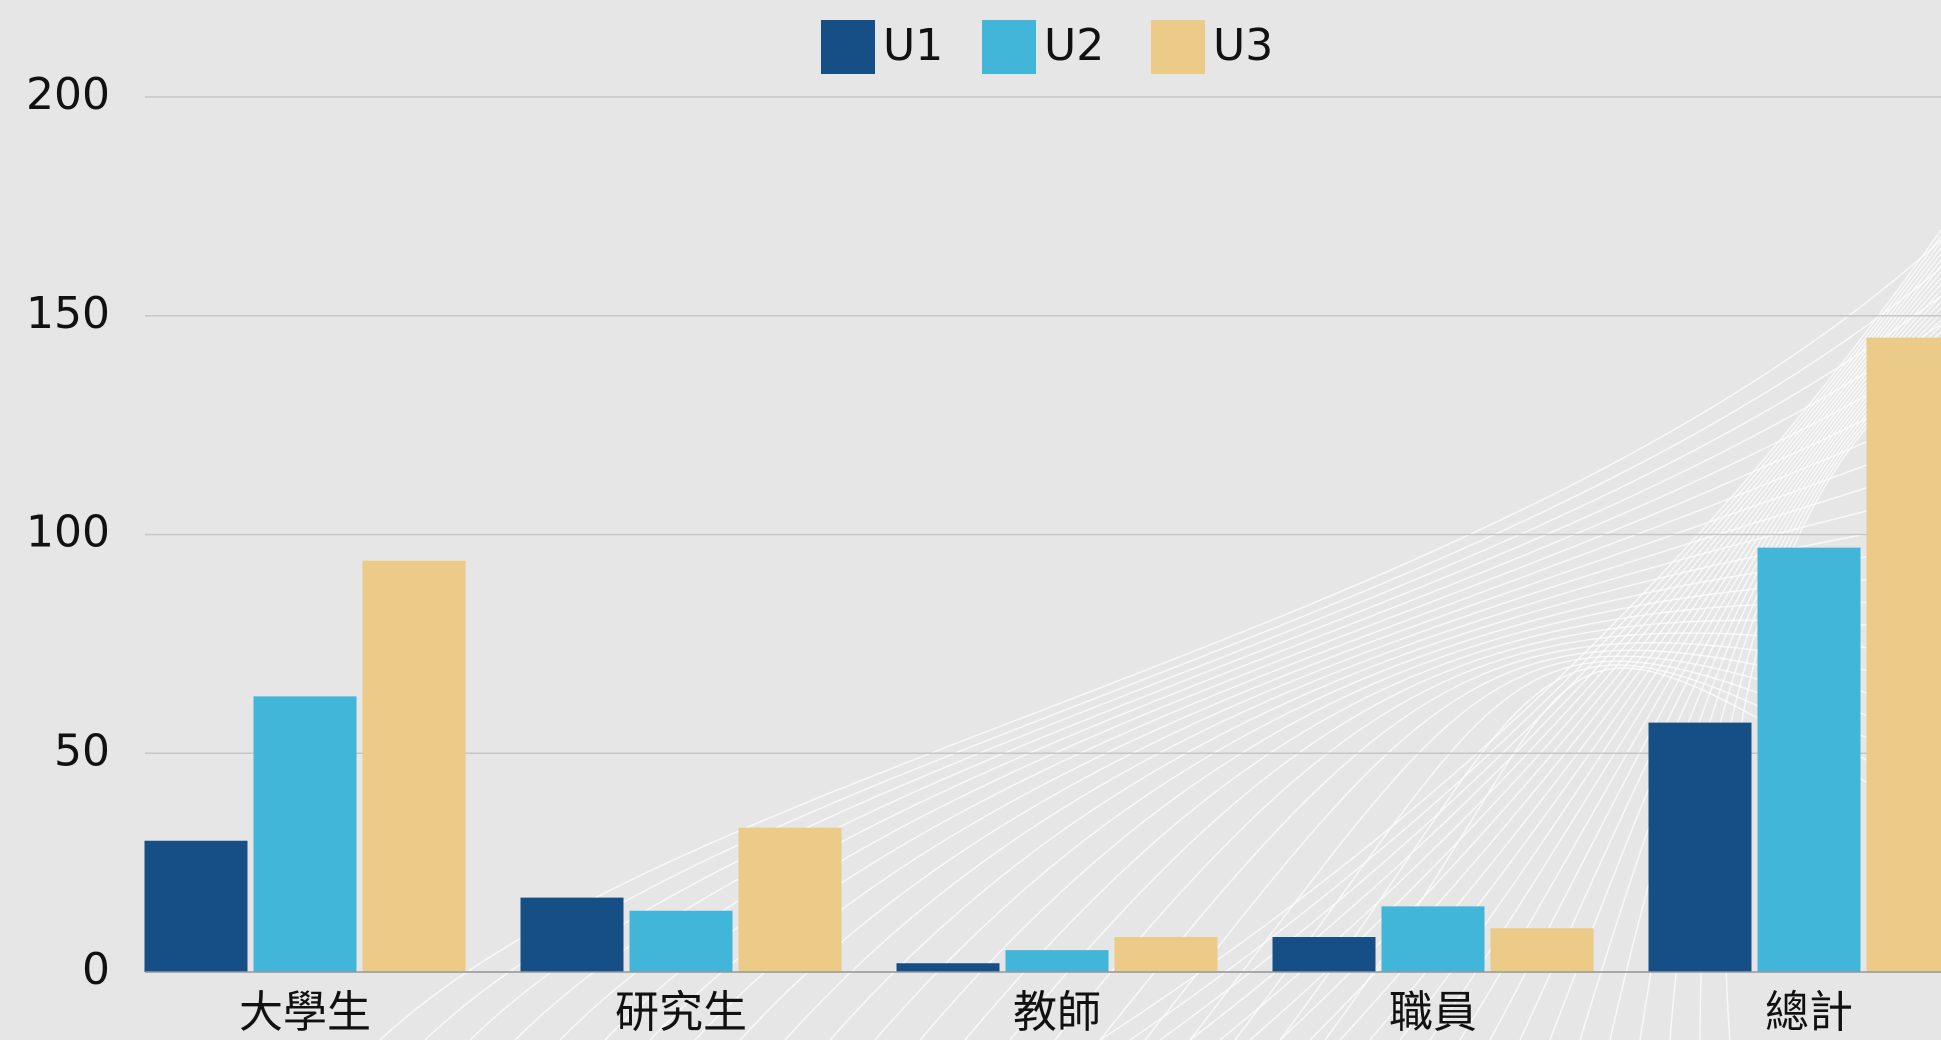 This screenshot has height=1040, width=1941. Describe the element at coordinates (68, 532) in the screenshot. I see `y-tick-label: 100` at that location.